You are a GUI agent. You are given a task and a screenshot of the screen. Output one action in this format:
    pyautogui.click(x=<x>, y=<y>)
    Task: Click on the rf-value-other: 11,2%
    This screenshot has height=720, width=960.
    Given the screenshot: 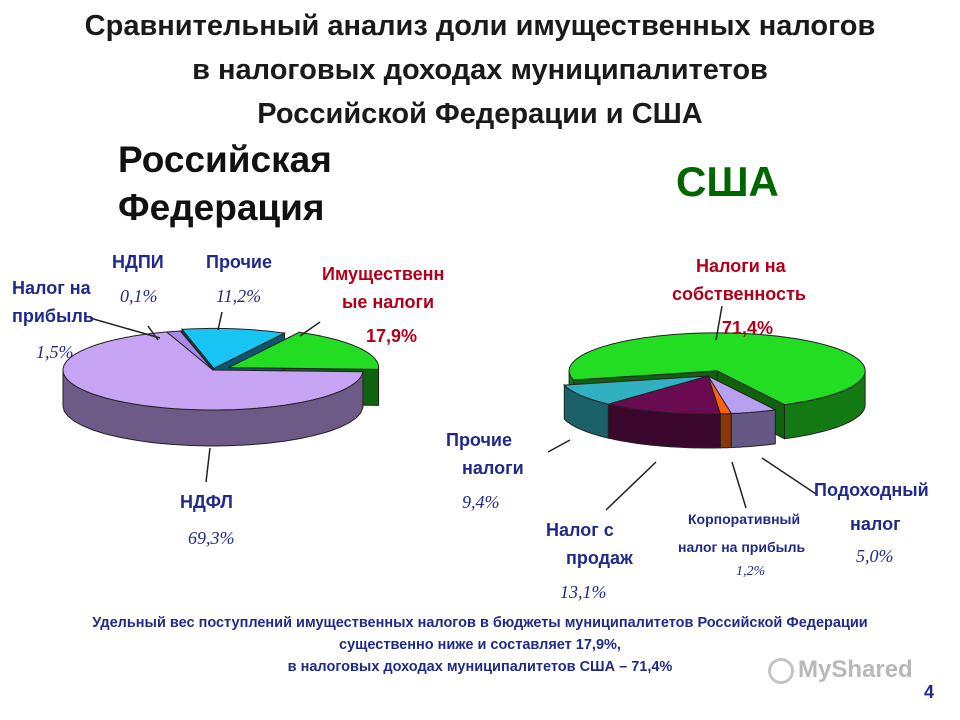 What is the action you would take?
    pyautogui.click(x=239, y=296)
    